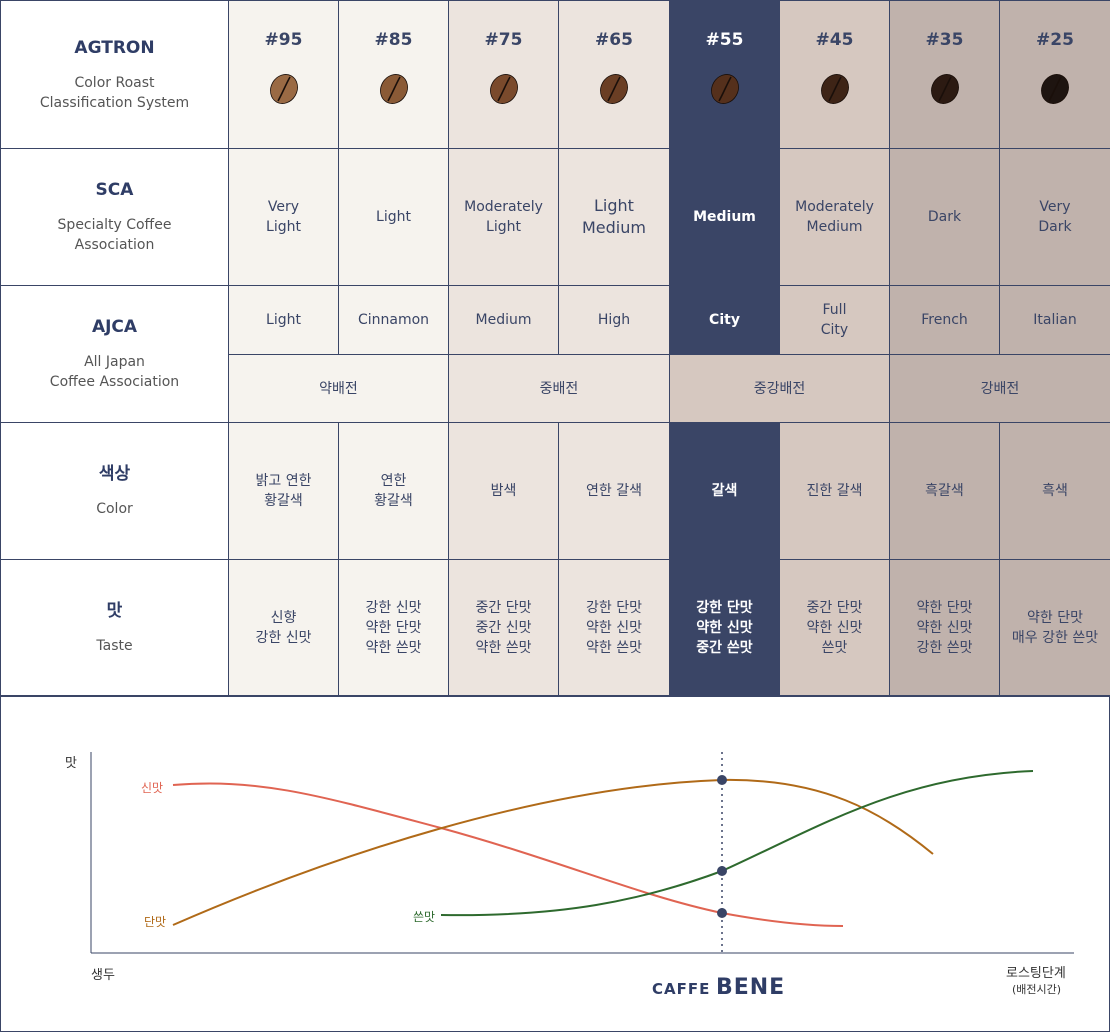  I want to click on sca-label: Light, so click(393, 217).